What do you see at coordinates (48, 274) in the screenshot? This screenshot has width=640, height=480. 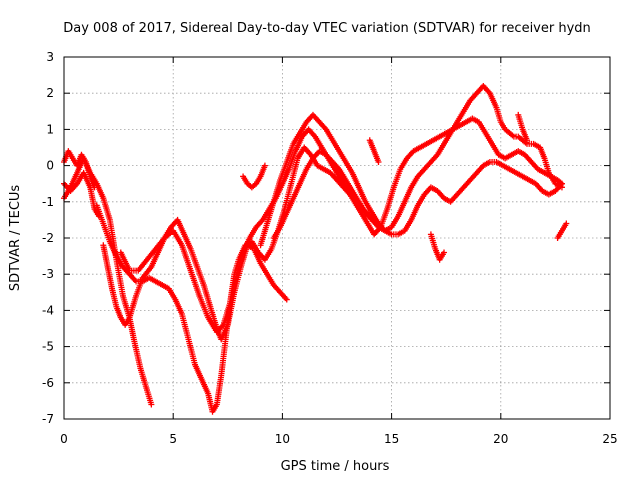 I see `y-tick-label: -3` at bounding box center [48, 274].